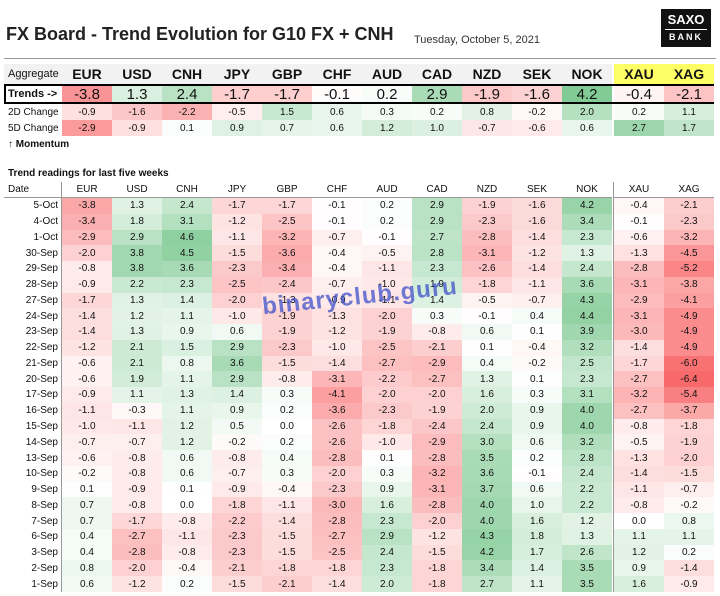 The width and height of the screenshot is (720, 596). Describe the element at coordinates (587, 112) in the screenshot. I see `value-cell: 2.0` at that location.